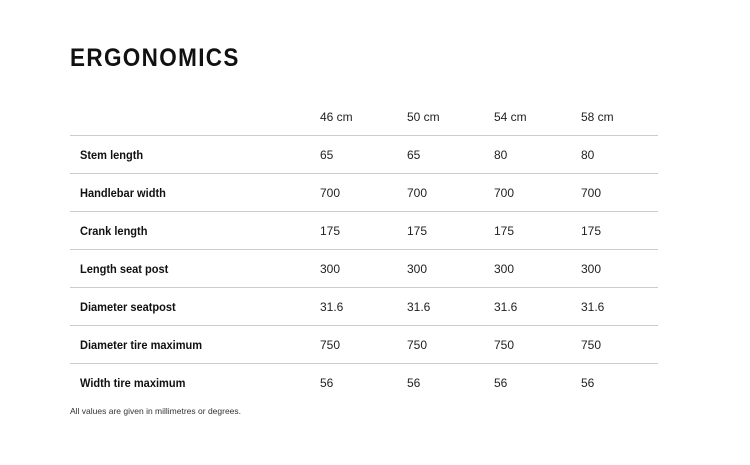 Image resolution: width=750 pixels, height=465 pixels. What do you see at coordinates (133, 383) in the screenshot?
I see `row-label: Width tire maximum` at bounding box center [133, 383].